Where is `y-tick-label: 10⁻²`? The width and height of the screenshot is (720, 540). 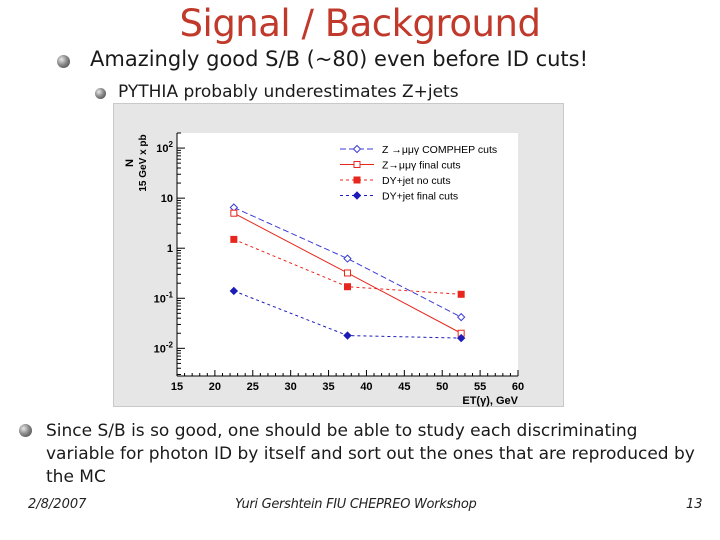 y-tick-label: 10⁻² is located at coordinates (164, 347).